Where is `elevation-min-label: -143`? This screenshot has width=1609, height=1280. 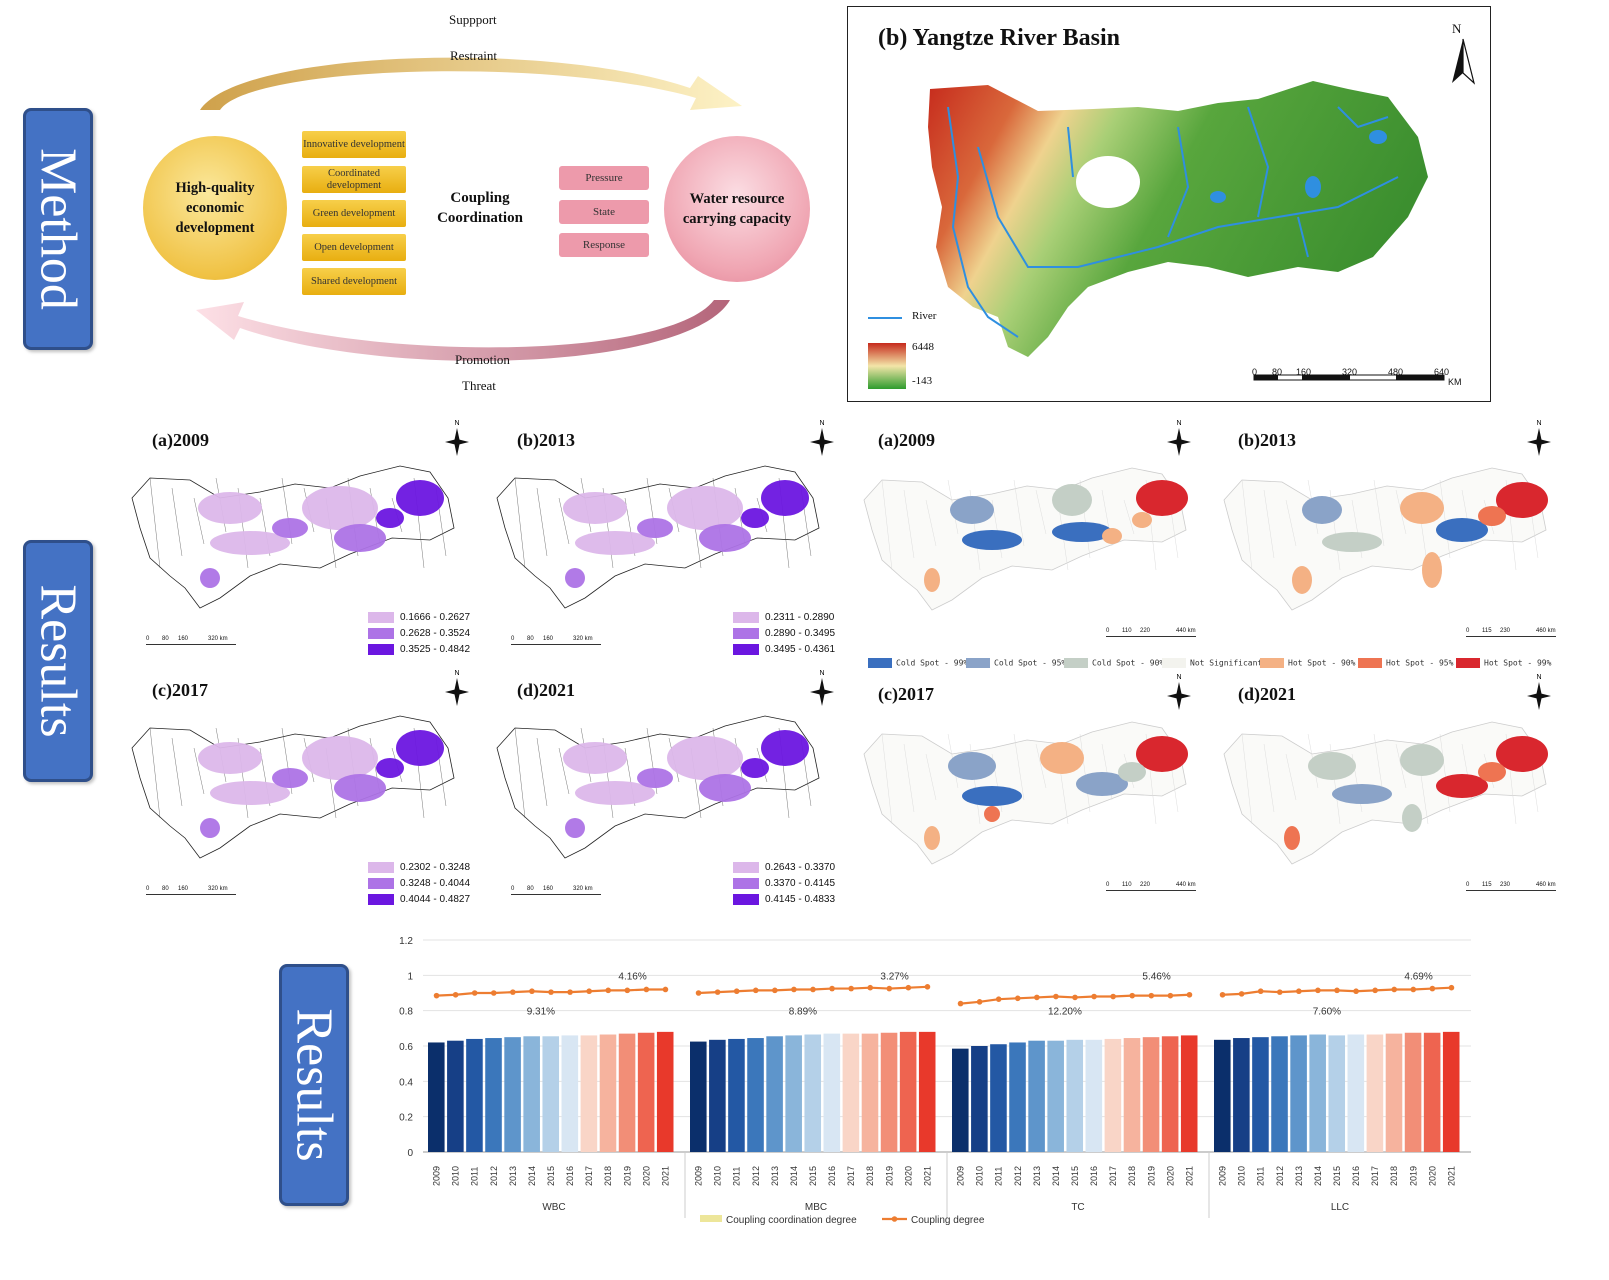 elevation-min-label: -143 is located at coordinates (922, 381).